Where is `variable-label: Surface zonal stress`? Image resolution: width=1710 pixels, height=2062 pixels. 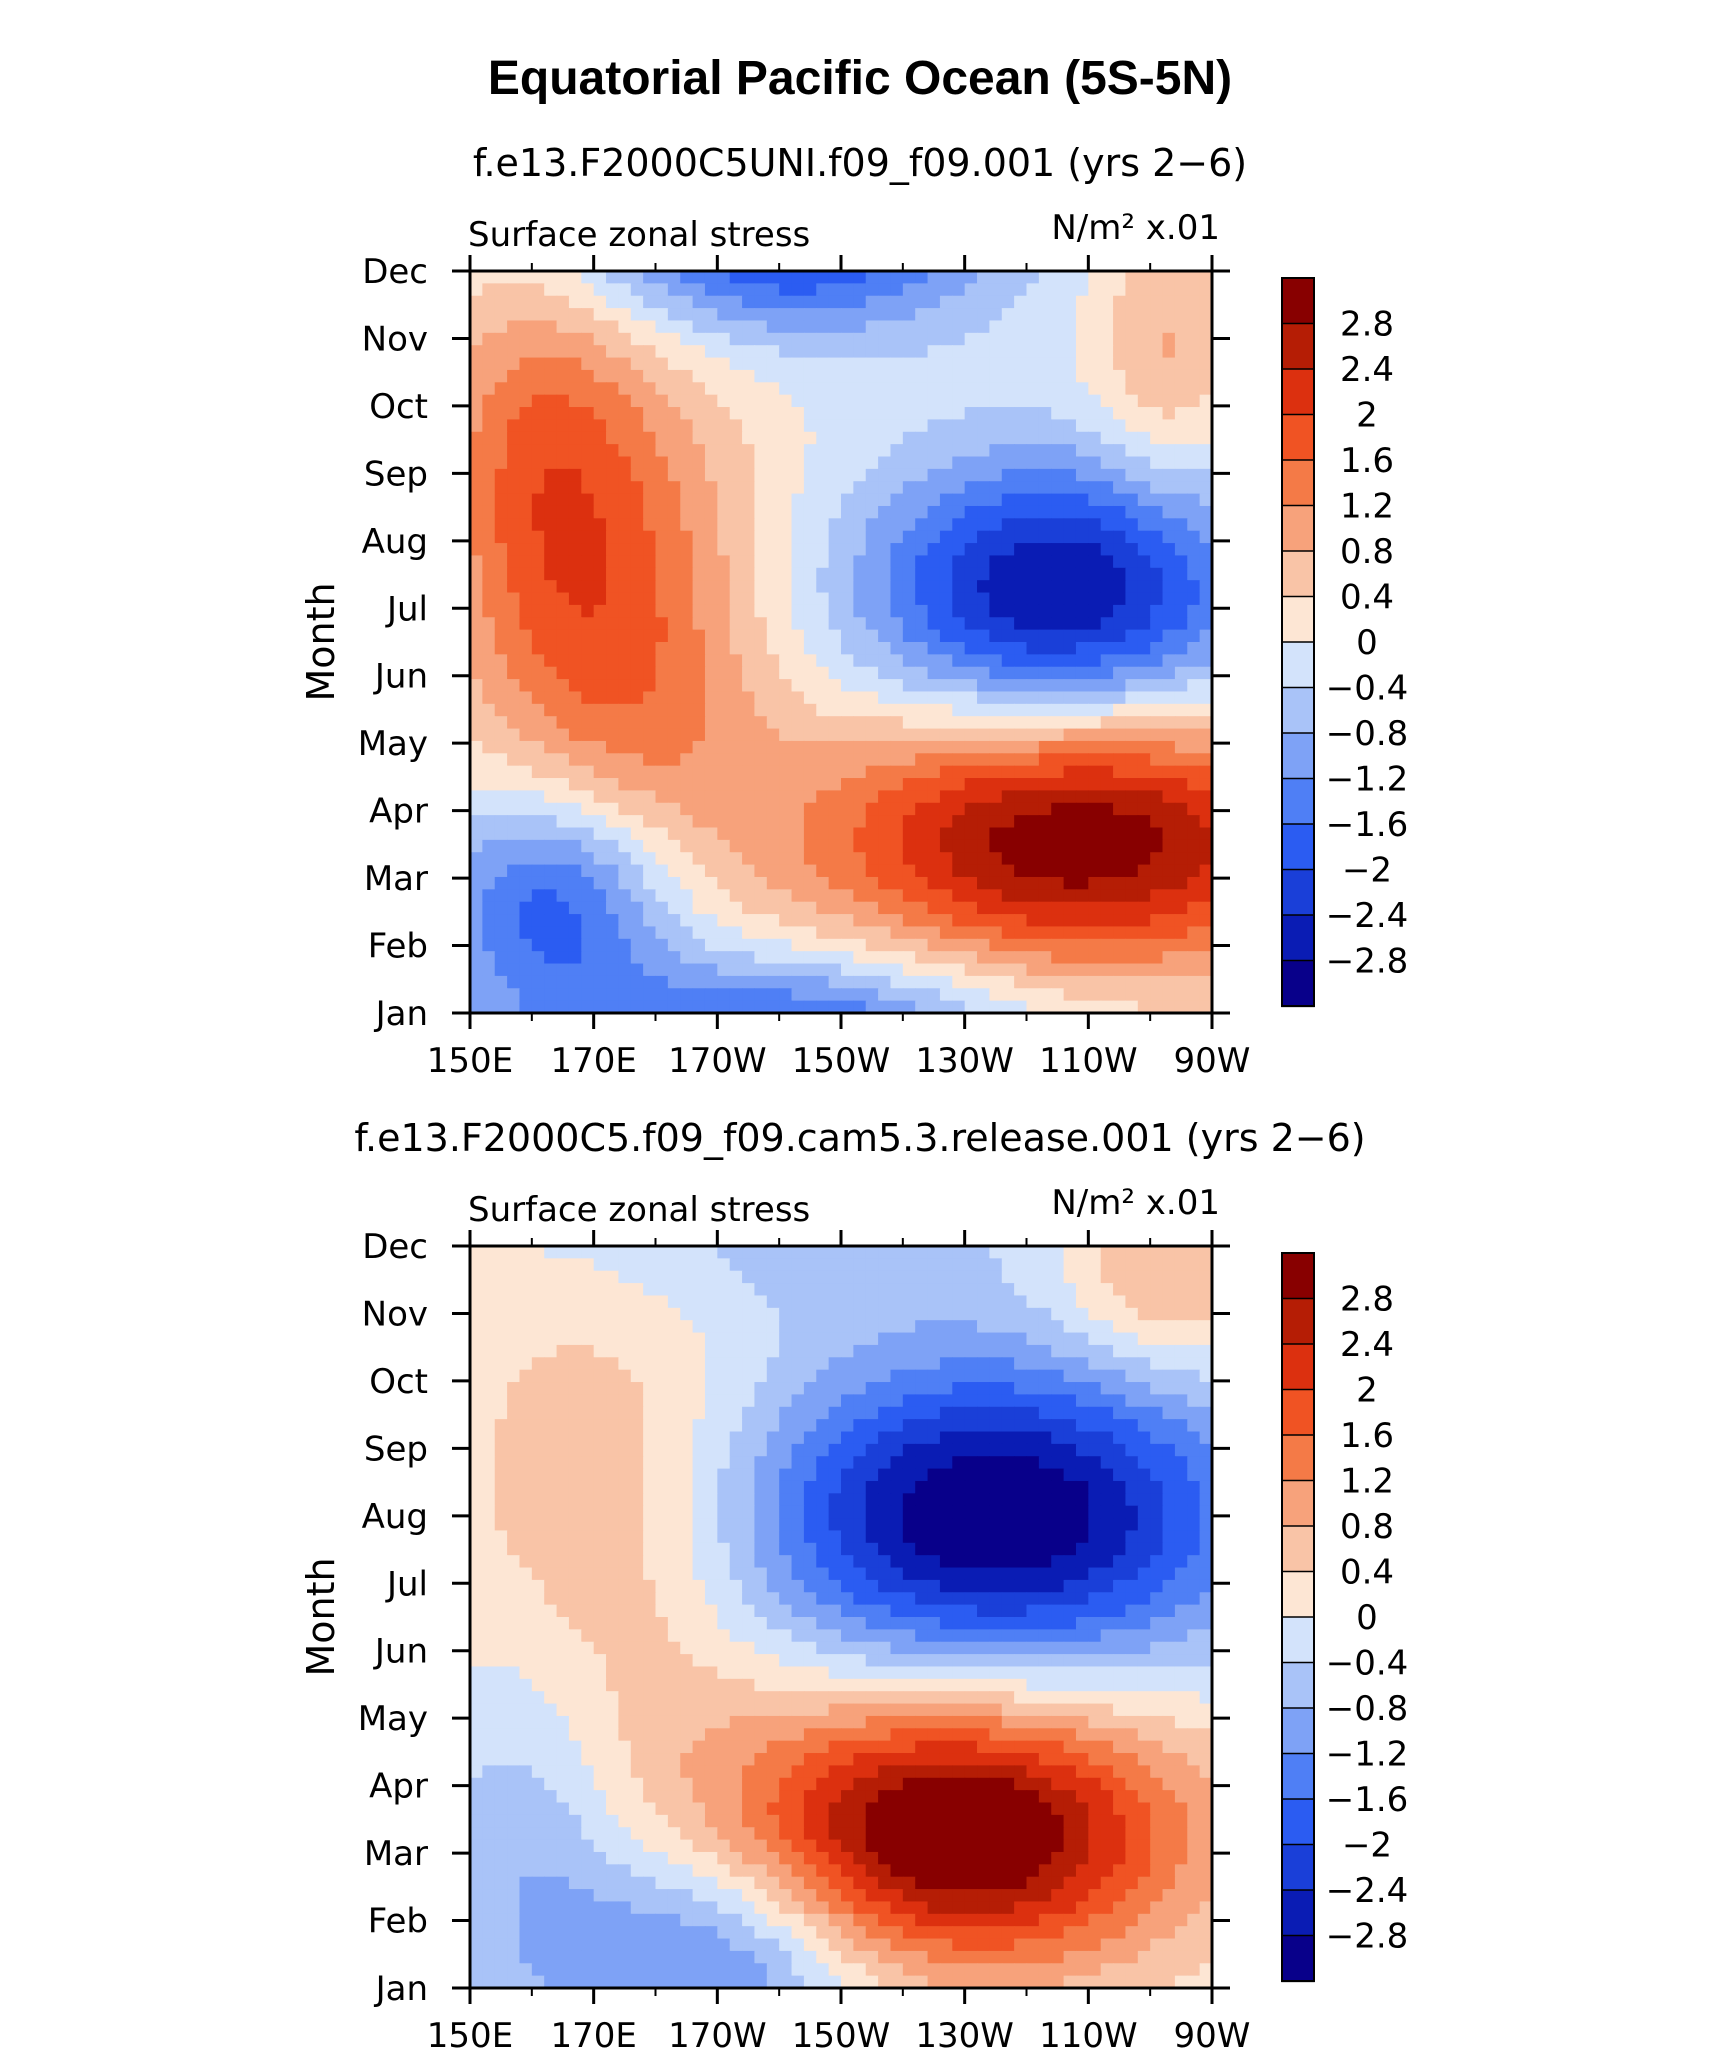
variable-label: Surface zonal stress is located at coordinates (639, 235).